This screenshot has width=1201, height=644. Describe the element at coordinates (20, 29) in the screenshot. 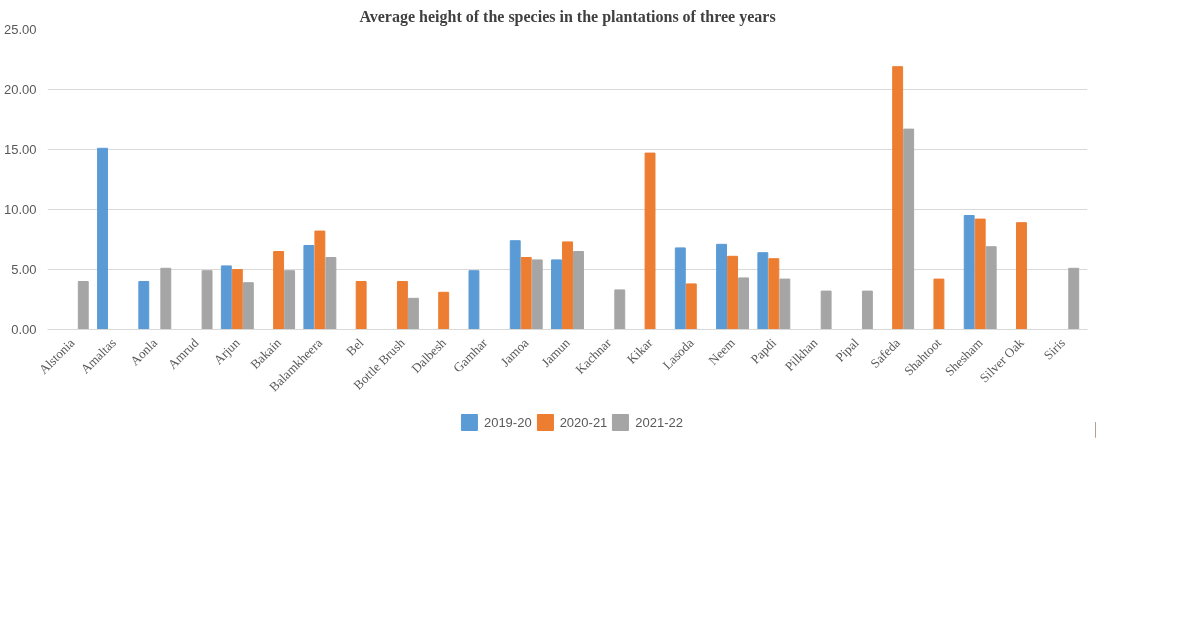

I see `y-tick-label: 25.00` at that location.